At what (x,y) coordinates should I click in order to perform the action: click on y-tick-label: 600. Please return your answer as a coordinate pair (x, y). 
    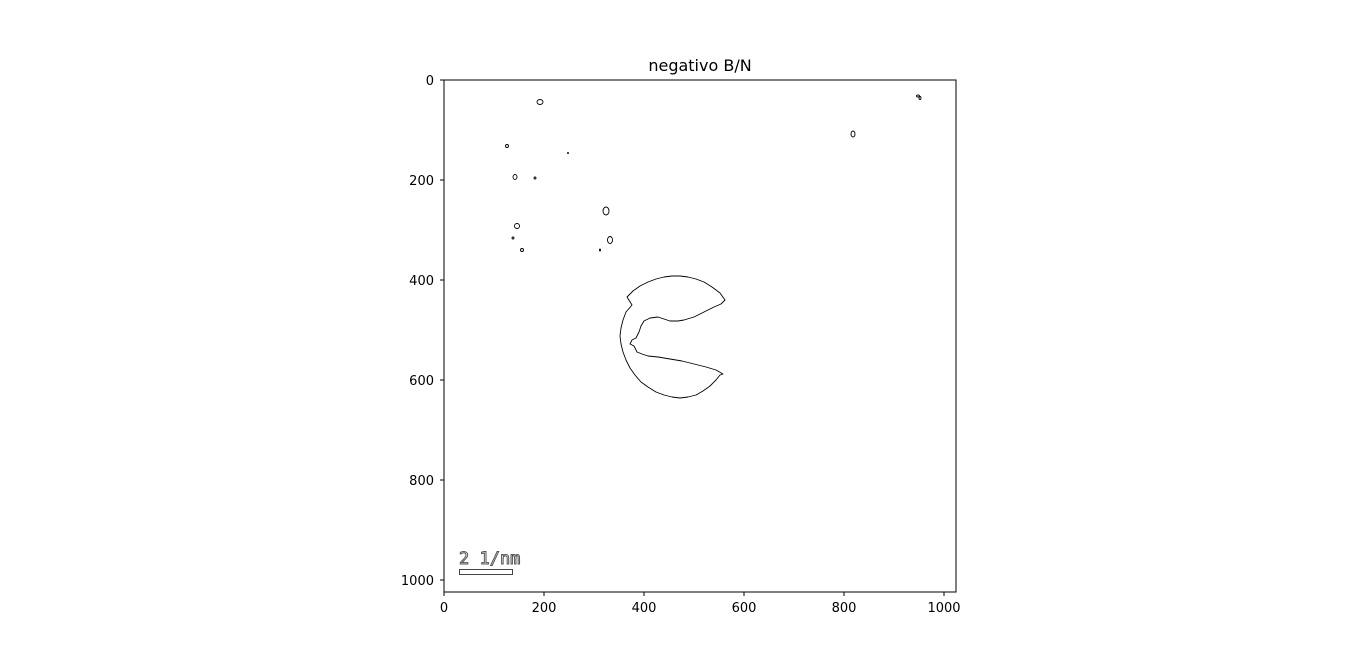
    Looking at the image, I should click on (421, 381).